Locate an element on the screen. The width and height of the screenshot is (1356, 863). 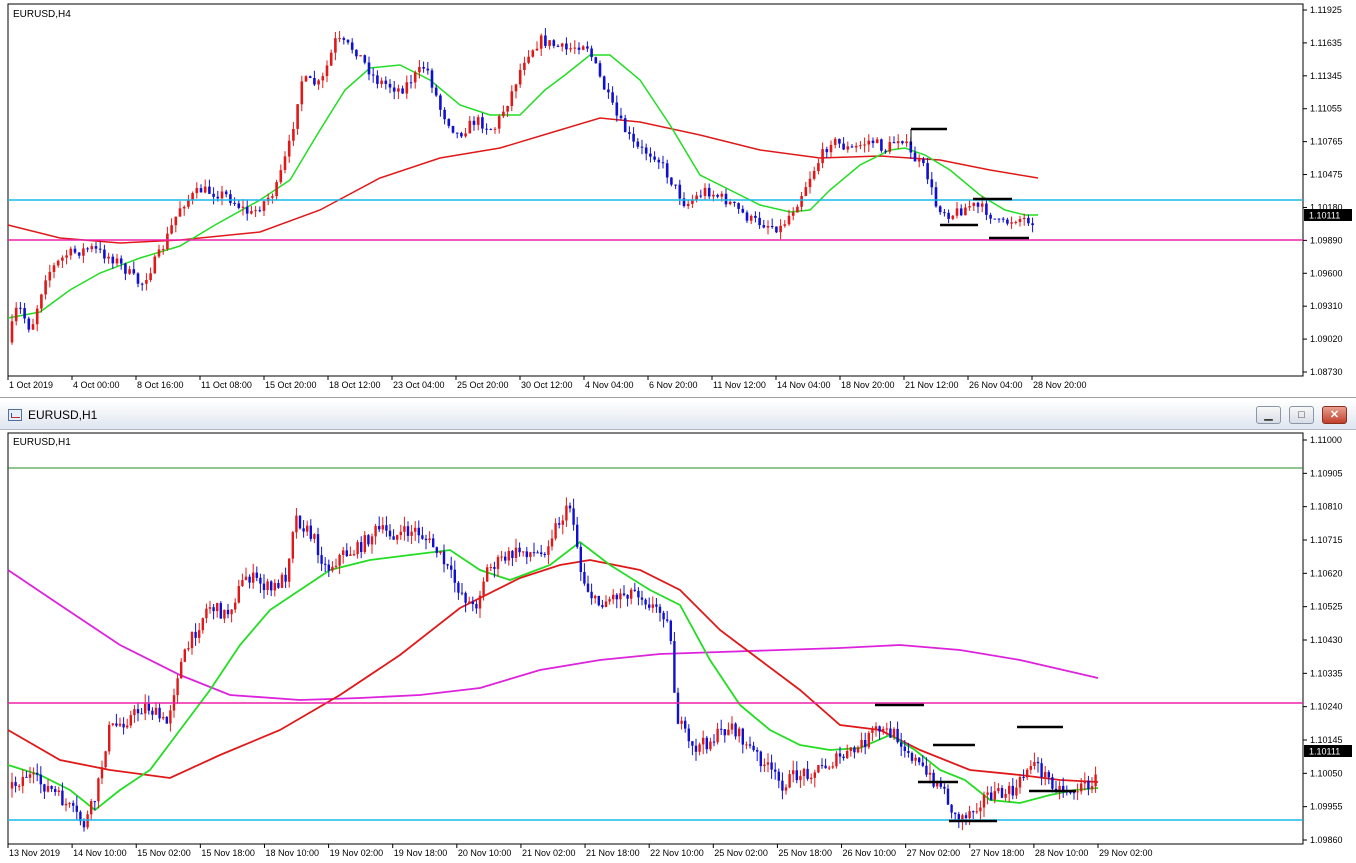
h4-time-axis-label: 21 Nov 12:00 is located at coordinates (932, 385).